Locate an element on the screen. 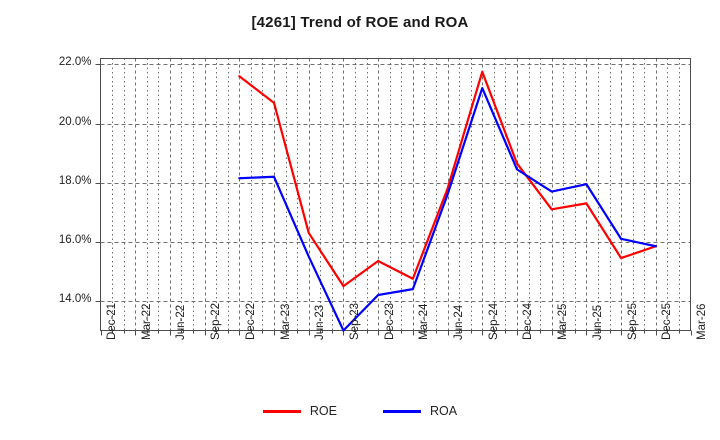 The height and width of the screenshot is (440, 720). x-axis-tick-label: Dec-23 is located at coordinates (389, 321).